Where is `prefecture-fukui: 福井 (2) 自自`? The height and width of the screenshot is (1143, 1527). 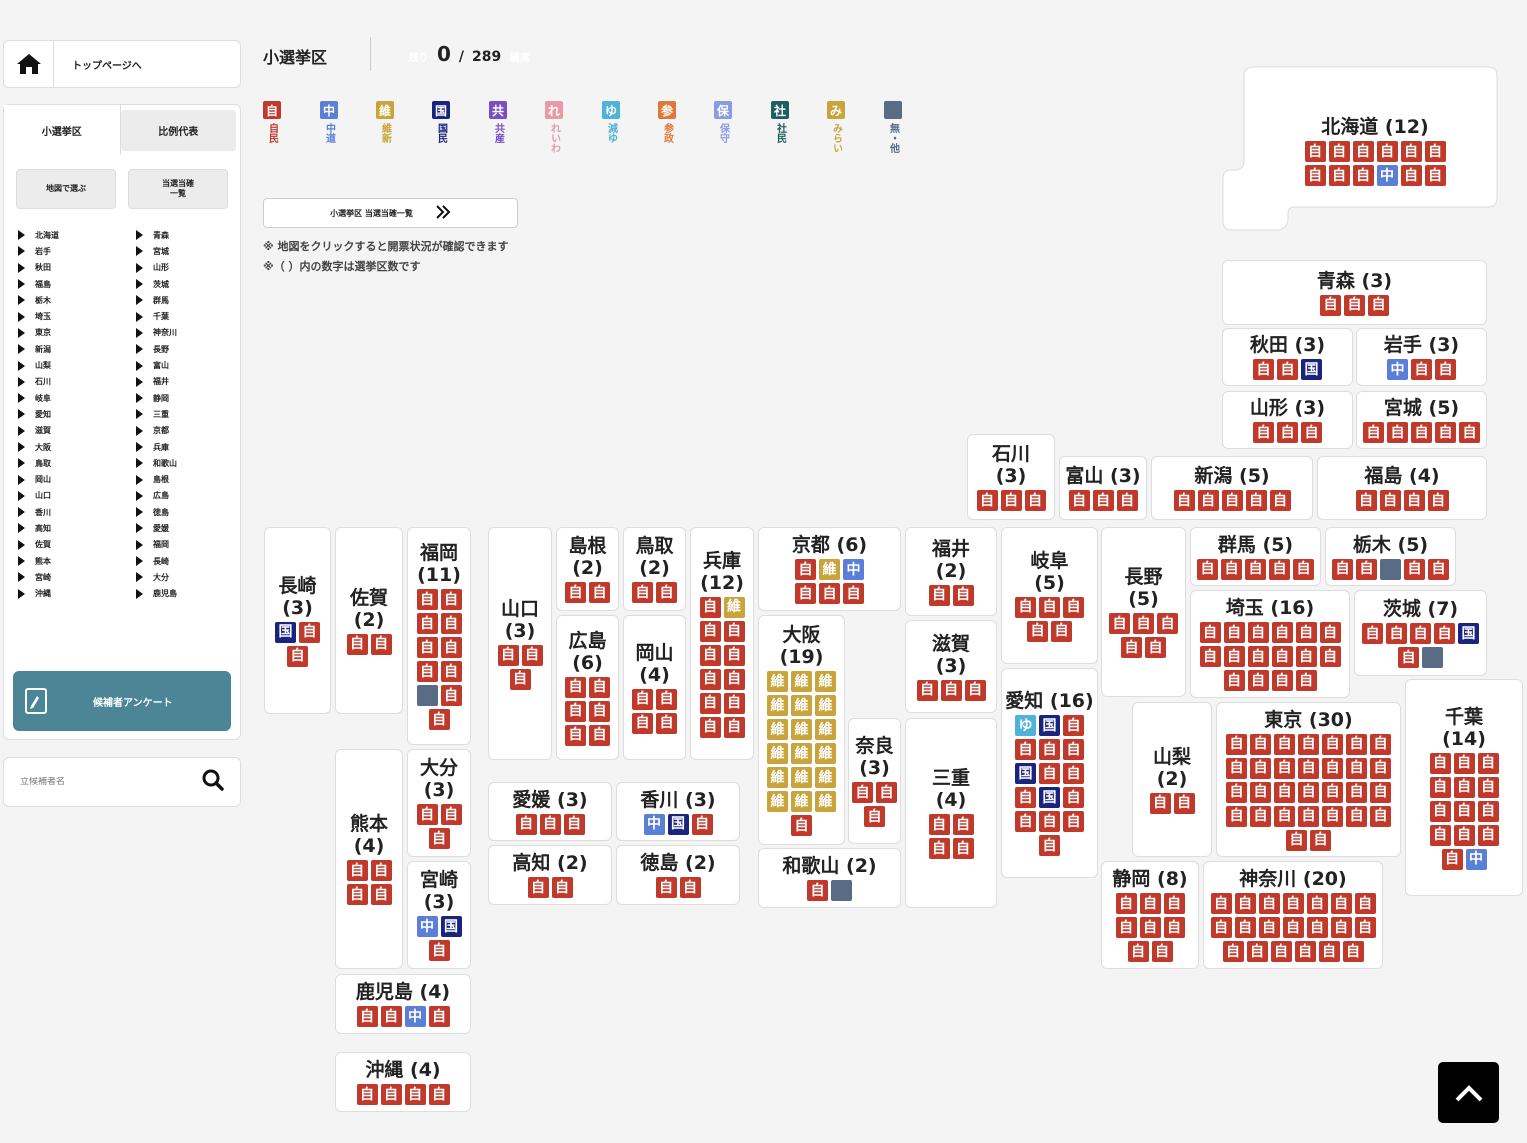
prefecture-fukui: 福井 (2) 自自 is located at coordinates (951, 571).